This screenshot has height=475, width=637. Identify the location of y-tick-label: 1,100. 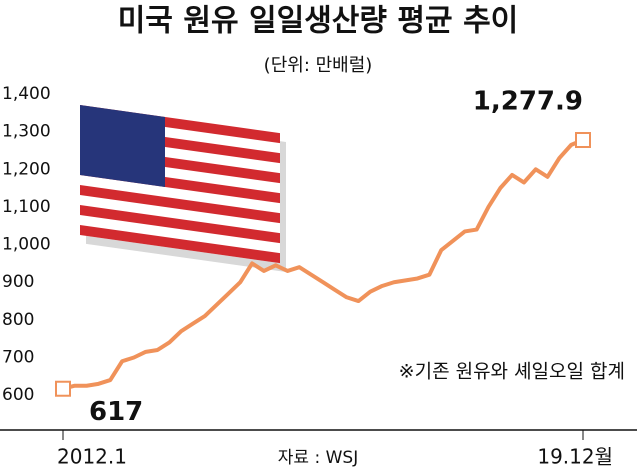
(26, 207).